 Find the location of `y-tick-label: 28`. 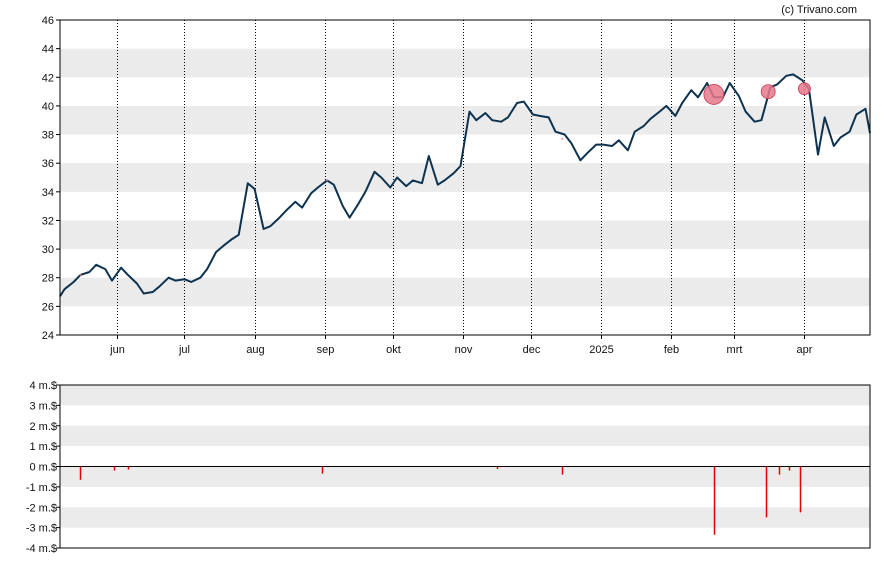

y-tick-label: 28 is located at coordinates (48, 279).